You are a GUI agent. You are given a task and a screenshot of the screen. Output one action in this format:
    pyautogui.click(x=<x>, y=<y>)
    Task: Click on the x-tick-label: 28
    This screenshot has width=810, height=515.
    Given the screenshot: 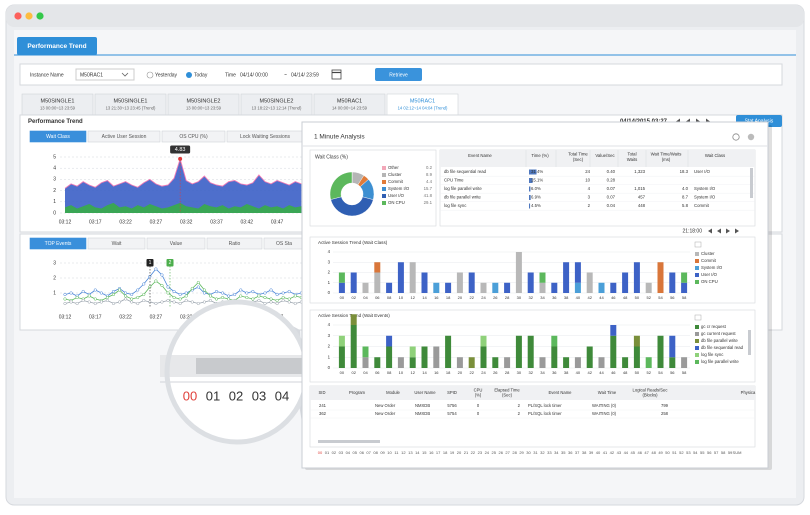 What is the action you would take?
    pyautogui.click(x=507, y=372)
    